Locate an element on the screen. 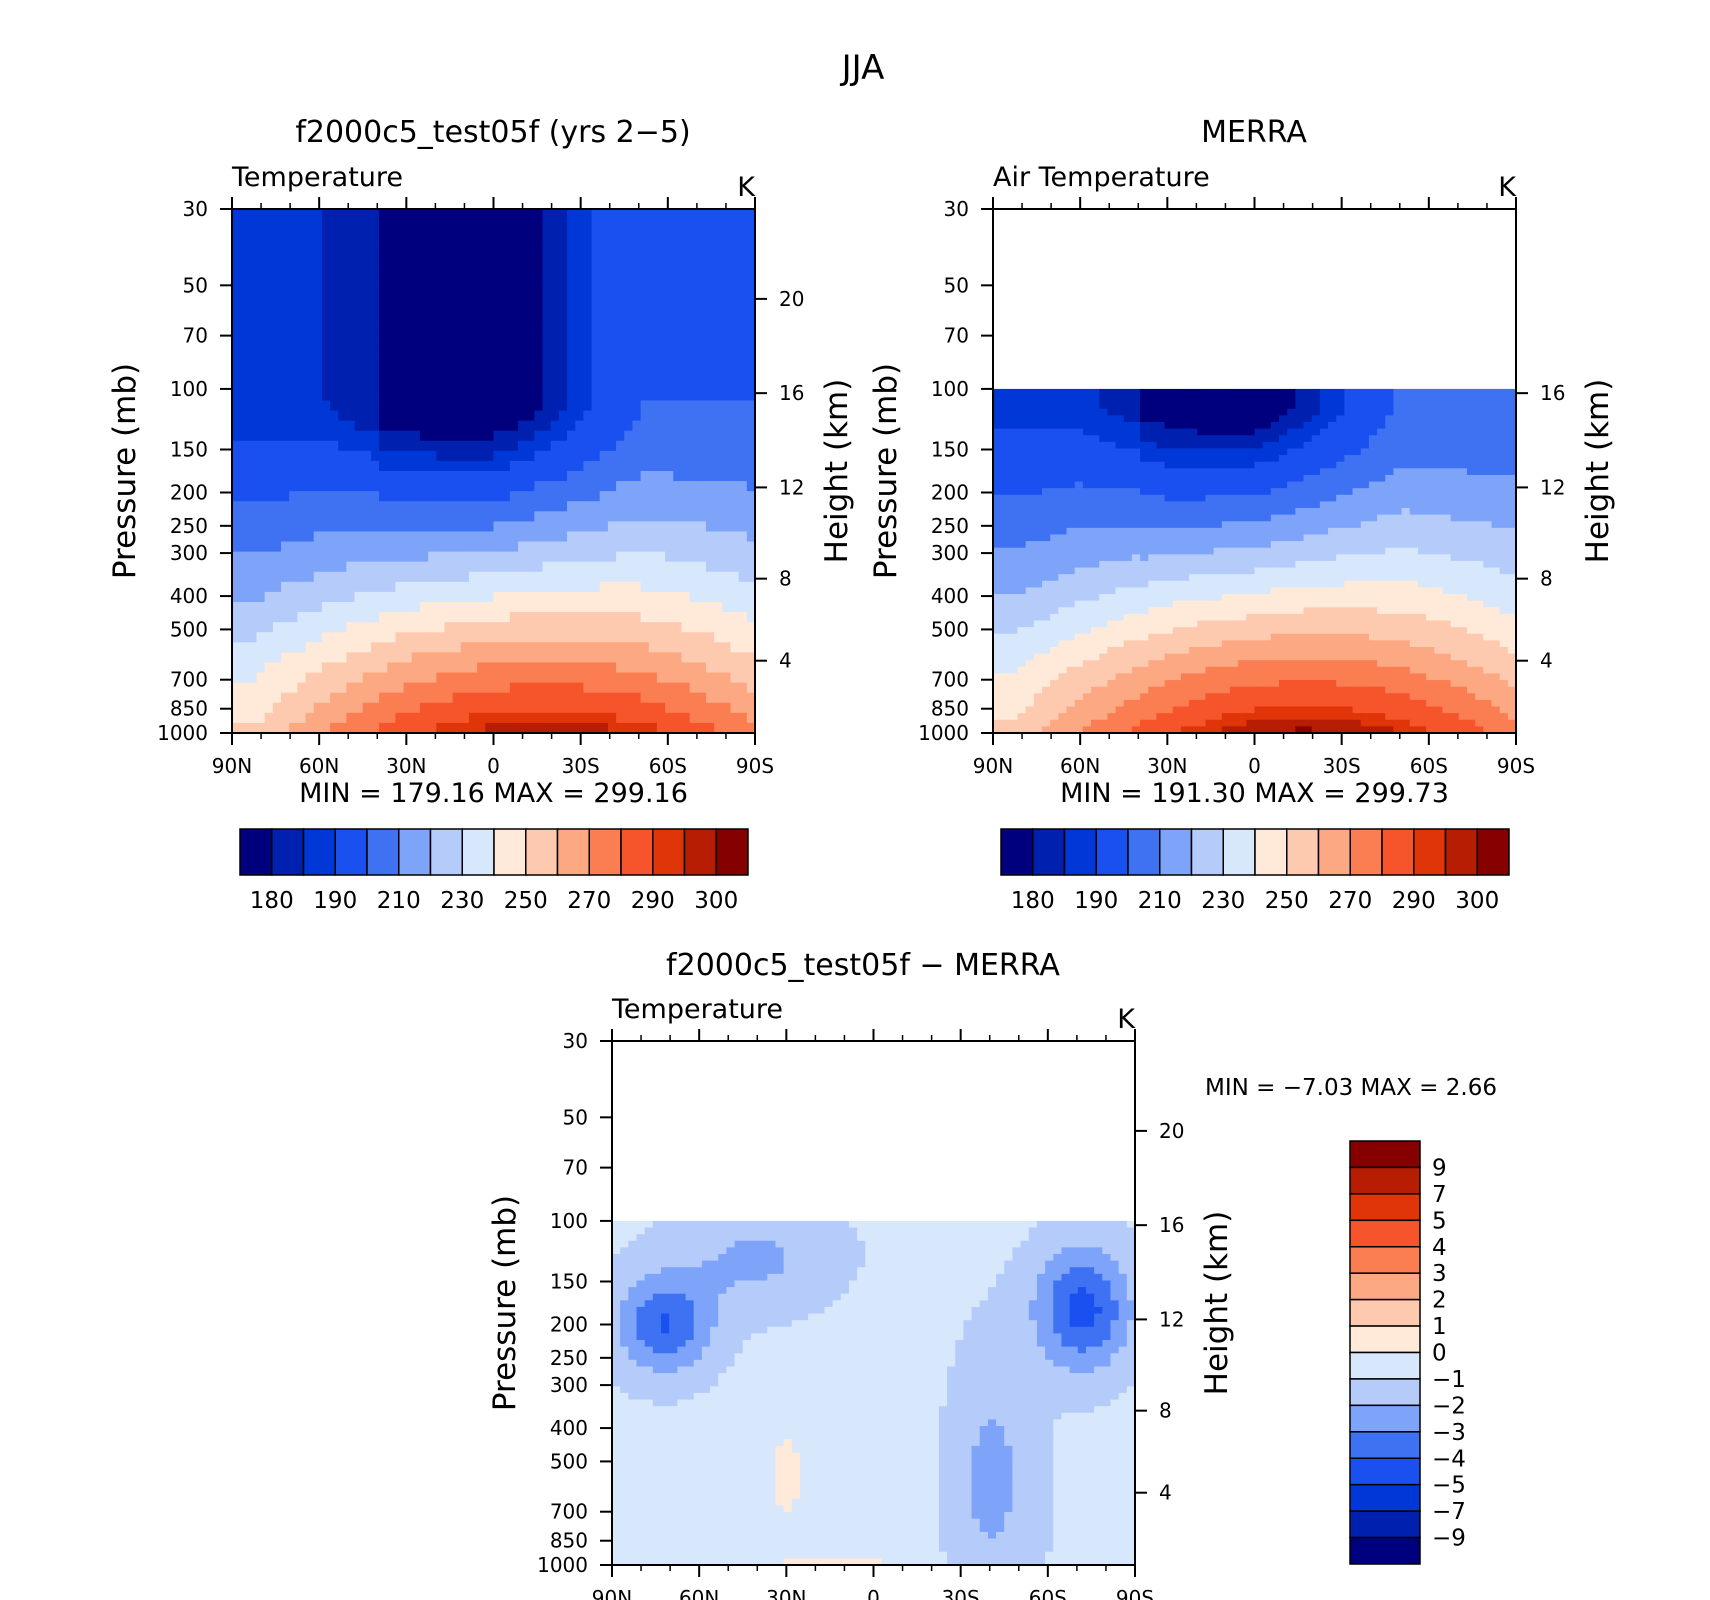 This screenshot has width=1710, height=1600. colorbar-label: 190 is located at coordinates (335, 901).